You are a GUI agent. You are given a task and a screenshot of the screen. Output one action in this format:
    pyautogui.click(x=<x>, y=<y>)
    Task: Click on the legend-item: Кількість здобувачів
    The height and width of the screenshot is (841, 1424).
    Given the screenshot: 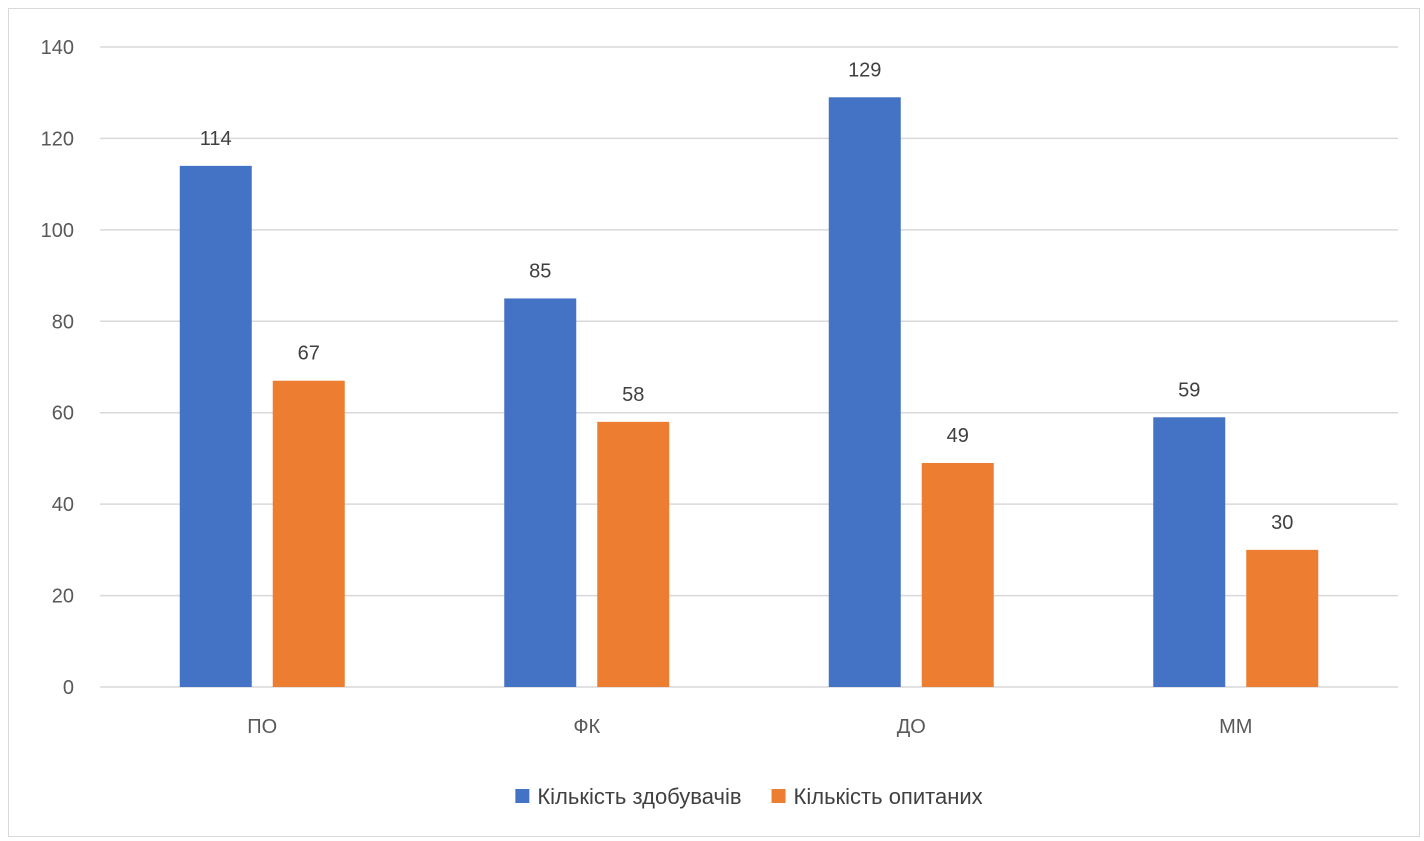 What is the action you would take?
    pyautogui.click(x=628, y=796)
    